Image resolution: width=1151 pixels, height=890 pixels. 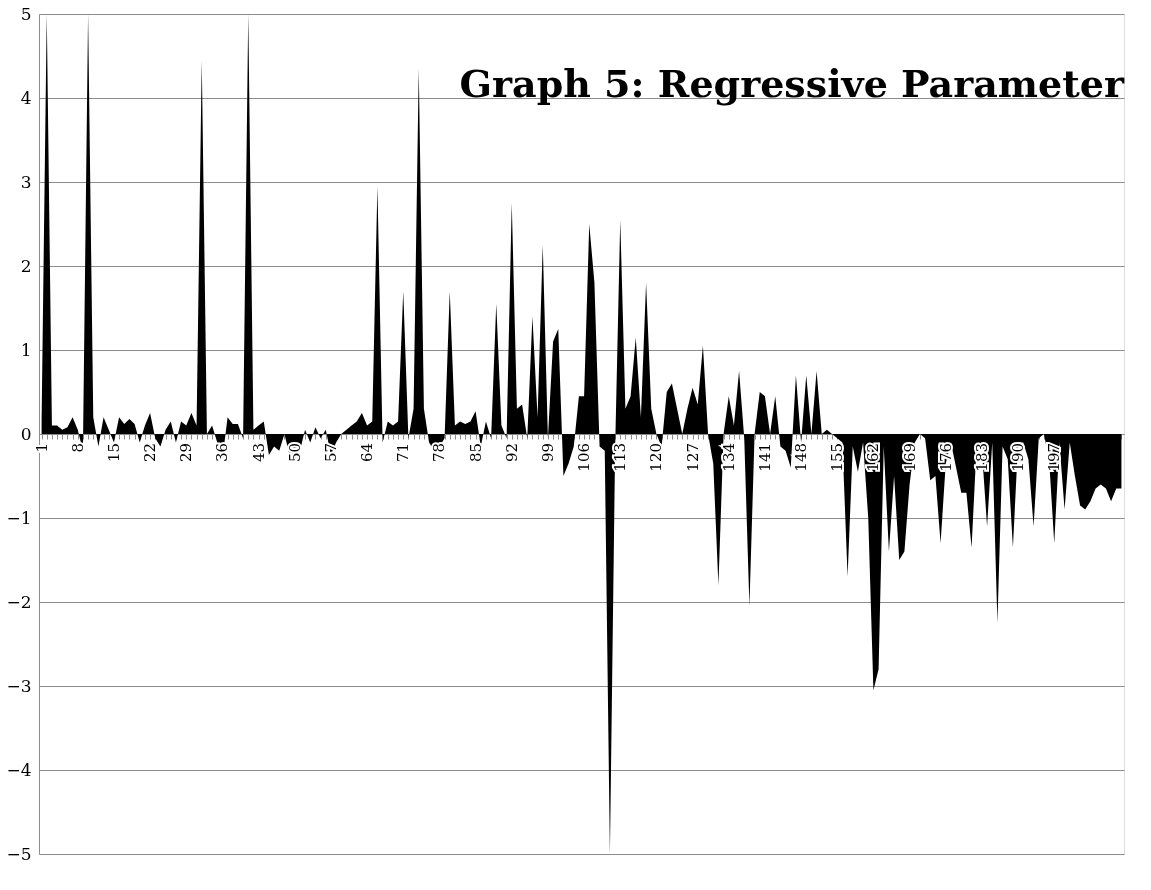 I want to click on y-tick-label: 5, so click(x=26, y=13).